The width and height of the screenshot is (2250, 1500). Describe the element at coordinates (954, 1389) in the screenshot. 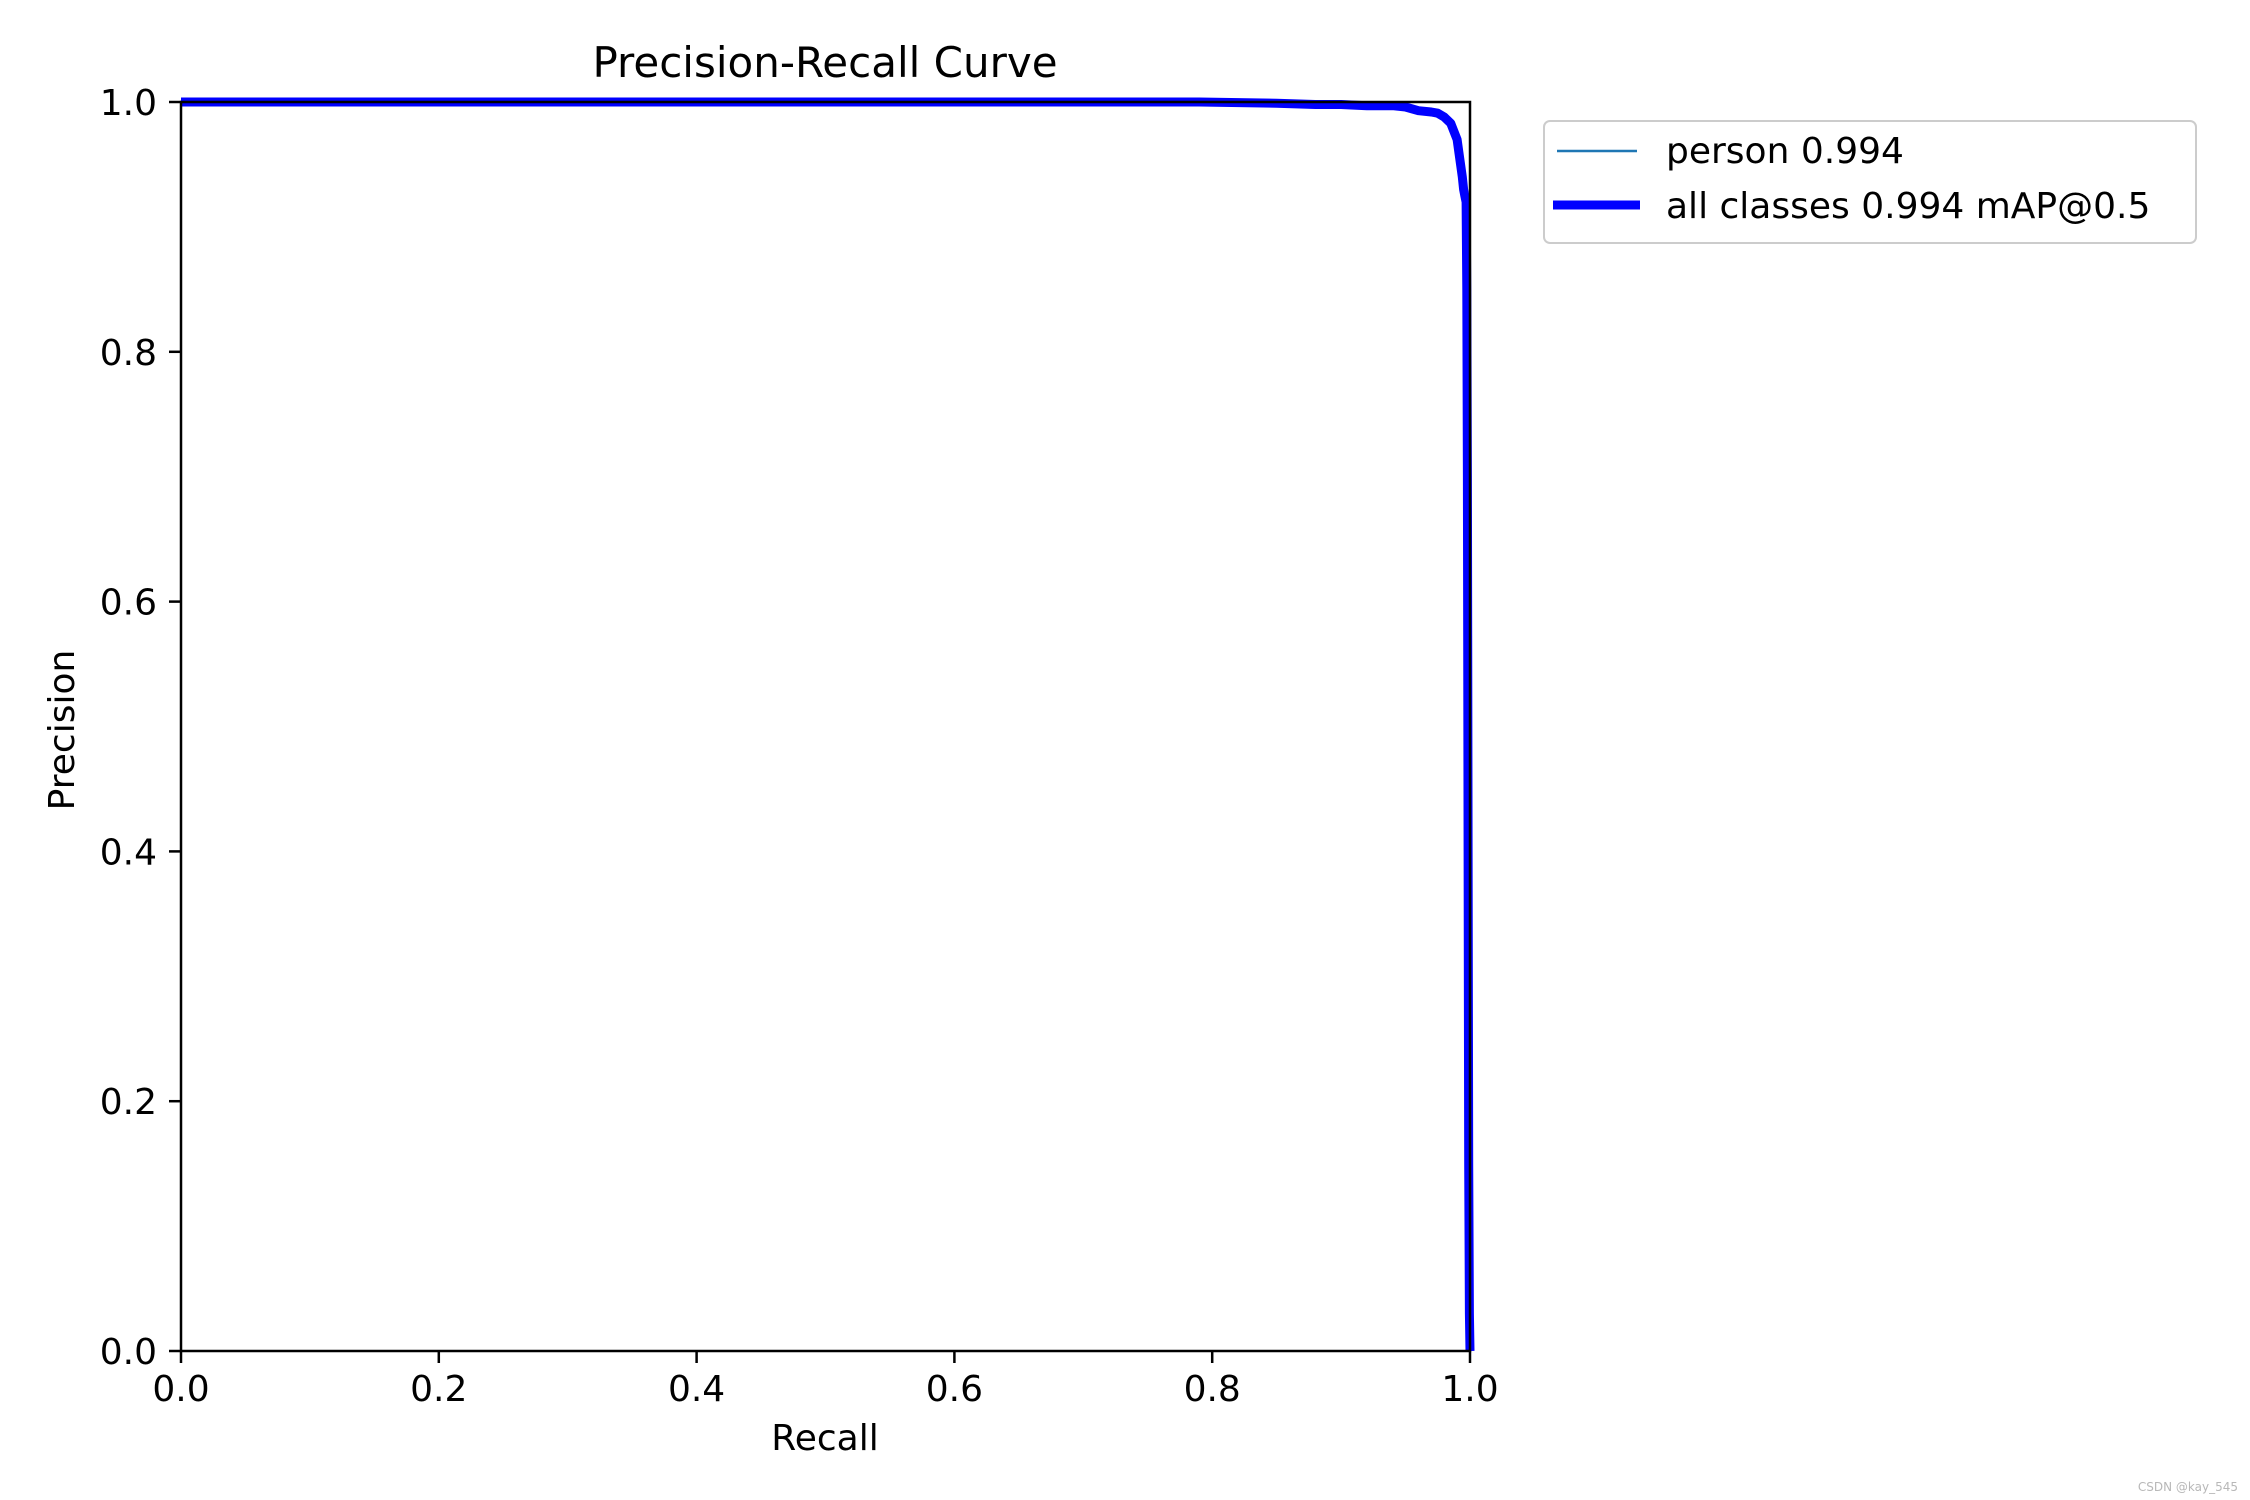

I see `x-tick-label: 0.6` at that location.